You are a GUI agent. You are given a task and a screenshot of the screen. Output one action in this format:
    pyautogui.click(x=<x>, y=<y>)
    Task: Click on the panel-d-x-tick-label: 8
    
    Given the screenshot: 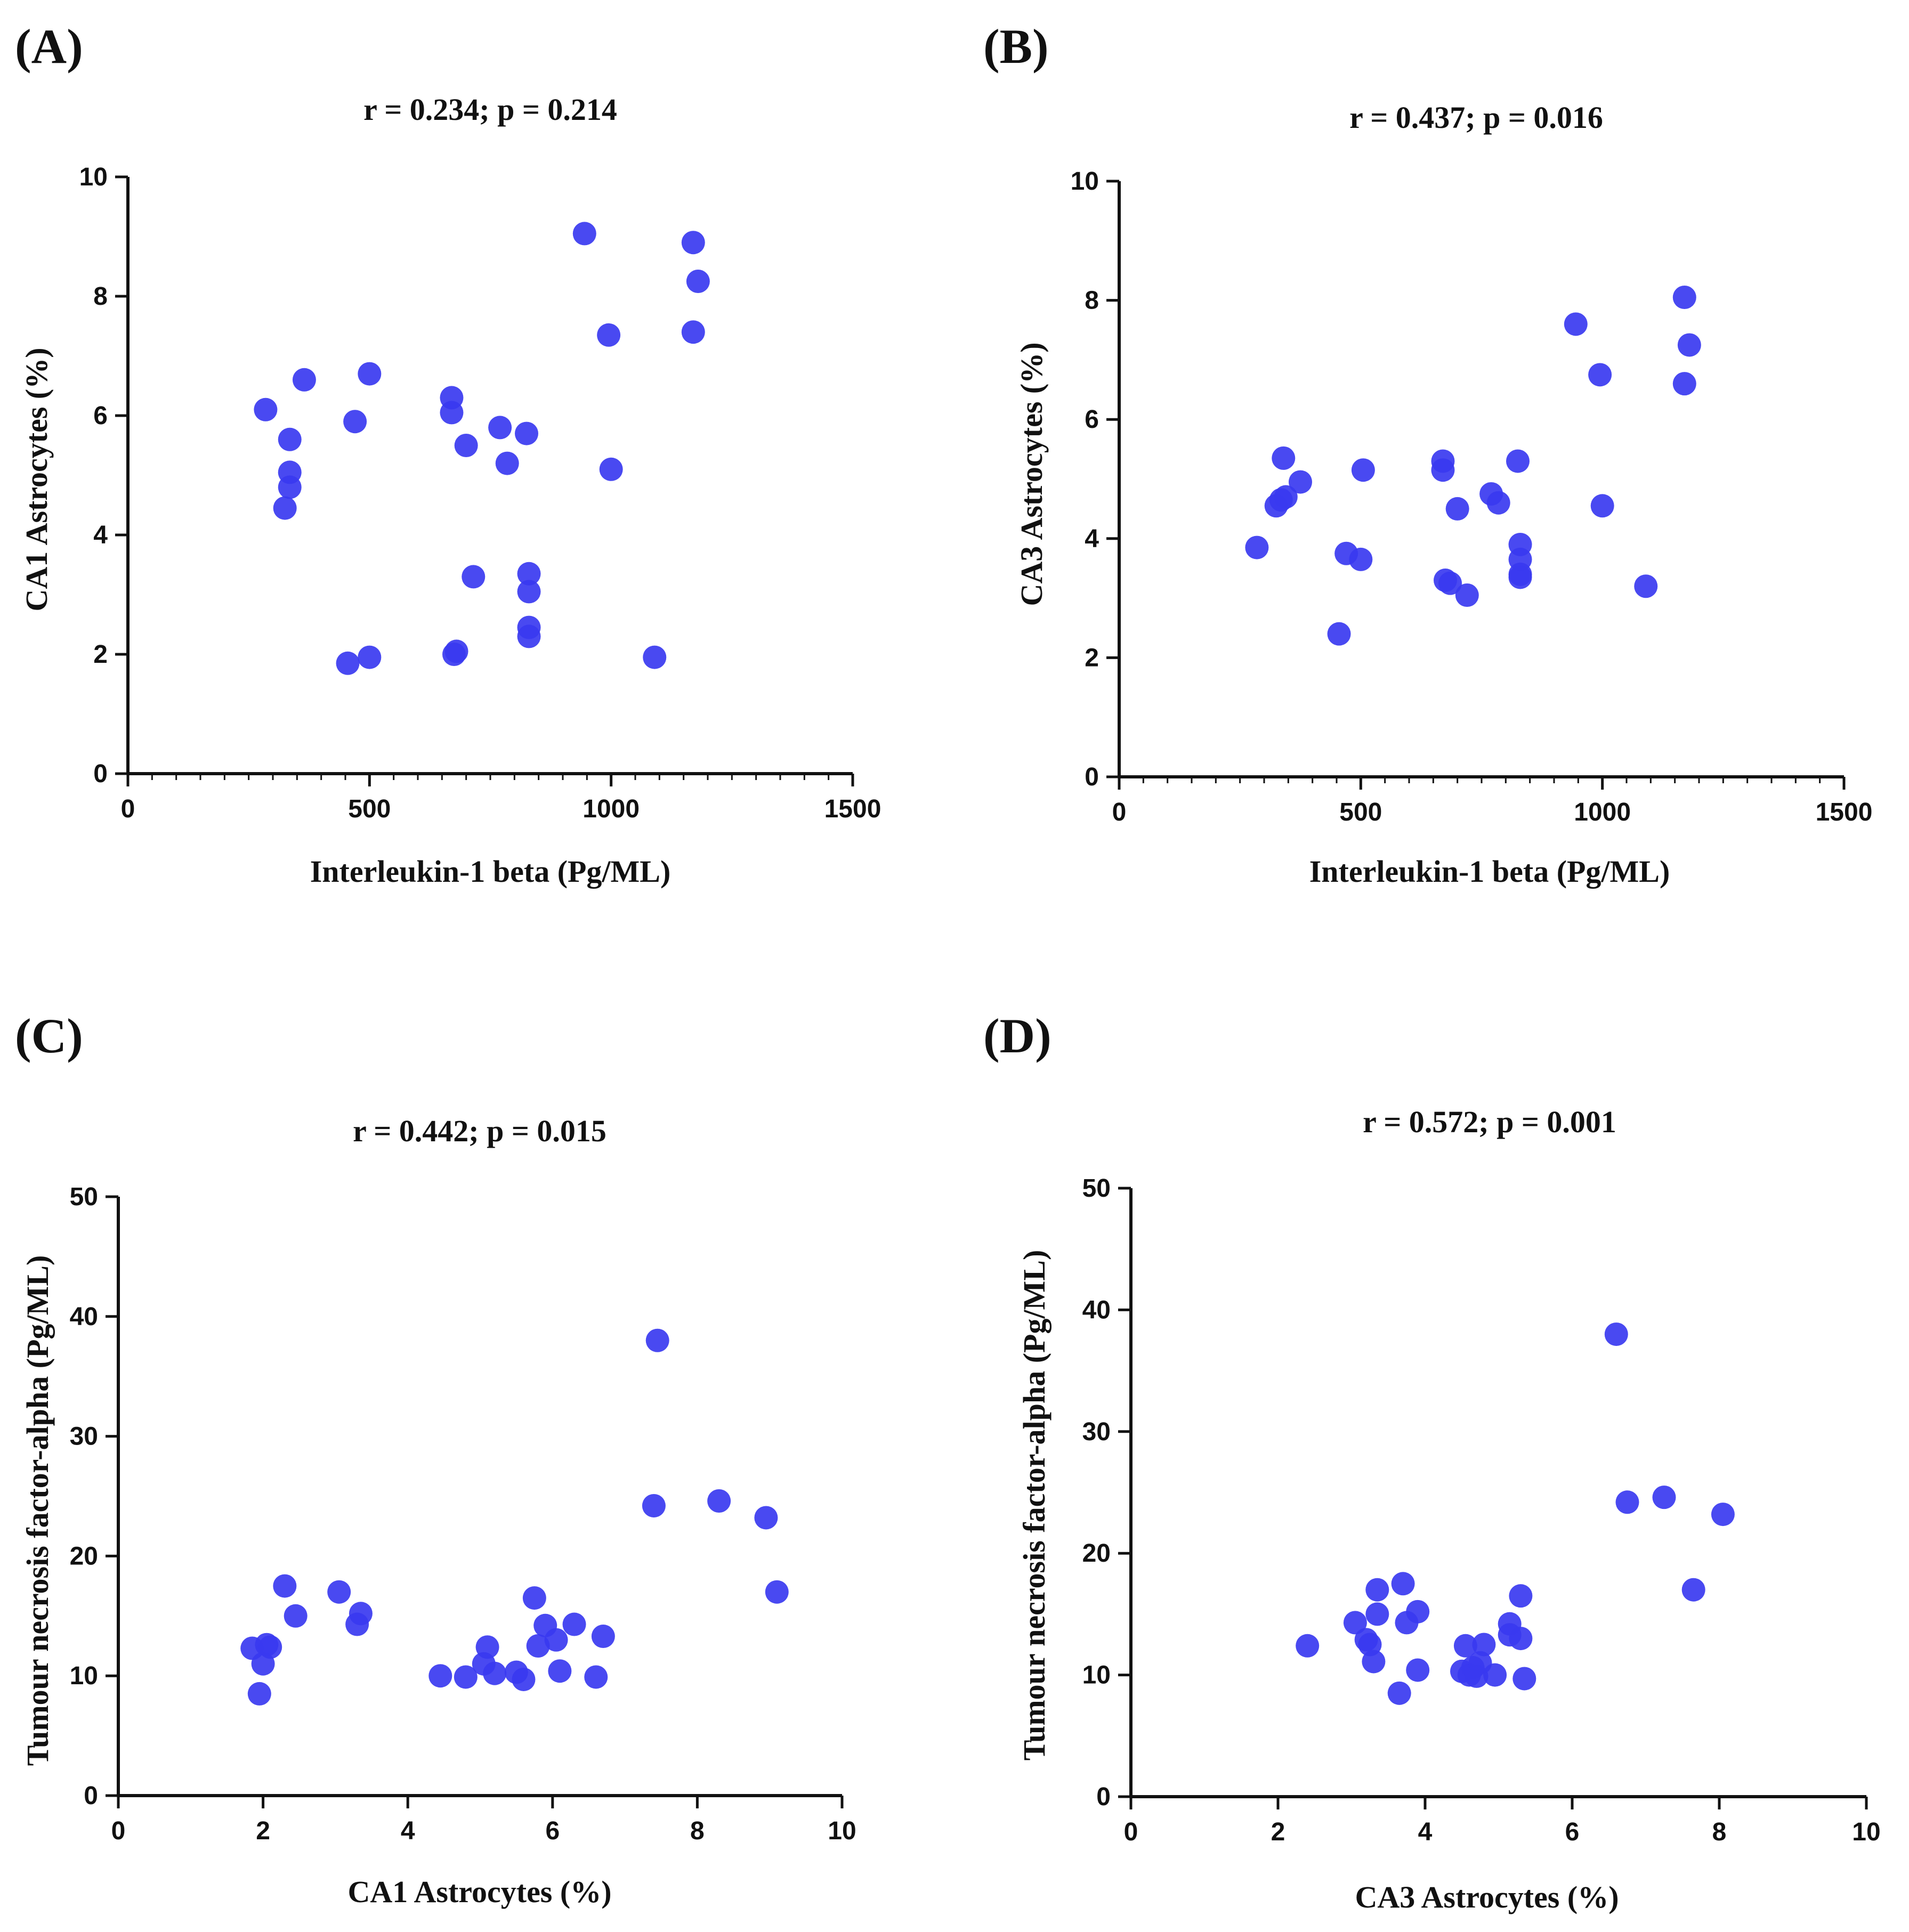 What is the action you would take?
    pyautogui.click(x=1719, y=1832)
    